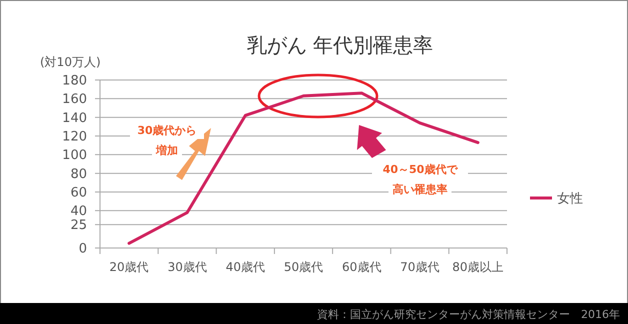 The height and width of the screenshot is (324, 628). What do you see at coordinates (74, 137) in the screenshot?
I see `y-tick-label: 120` at bounding box center [74, 137].